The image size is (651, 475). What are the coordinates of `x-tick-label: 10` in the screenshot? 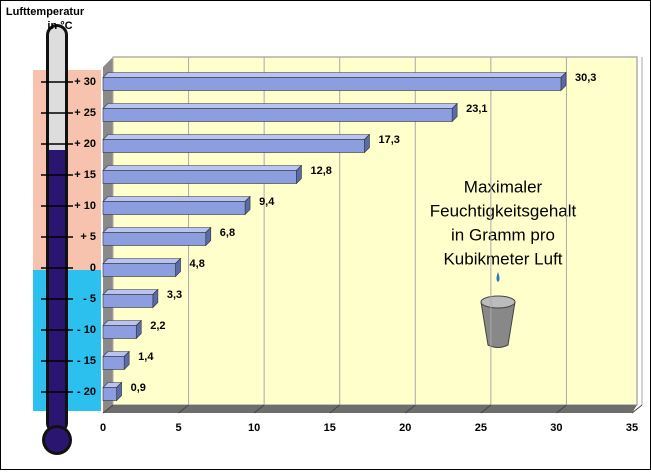 It's located at (254, 428).